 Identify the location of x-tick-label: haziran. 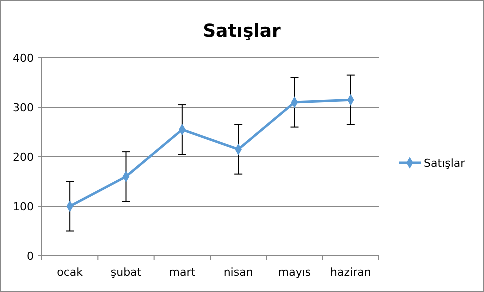
(351, 272).